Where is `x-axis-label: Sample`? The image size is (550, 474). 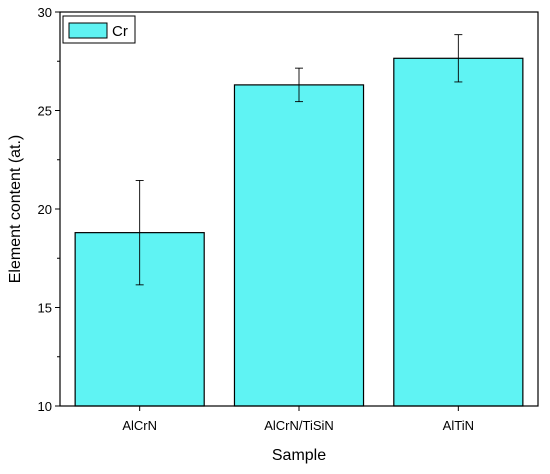 x-axis-label: Sample is located at coordinates (299, 455).